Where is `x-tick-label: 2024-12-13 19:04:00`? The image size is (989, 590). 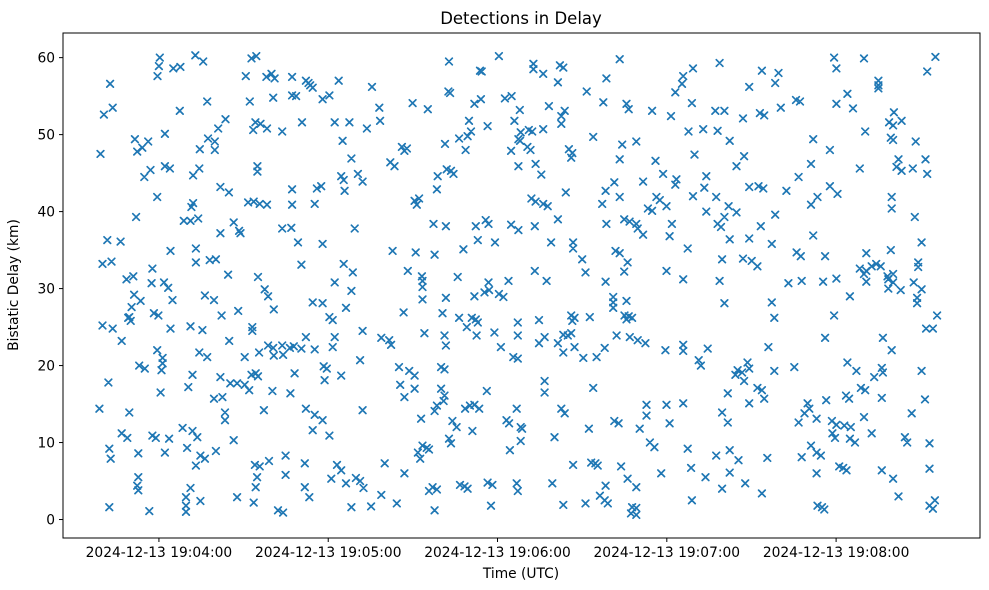
x-tick-label: 2024-12-13 19:04:00 is located at coordinates (159, 553).